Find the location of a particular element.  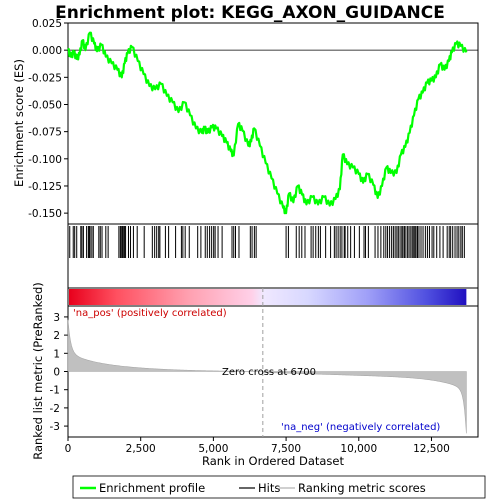

hits-panel is located at coordinates (273, 256).